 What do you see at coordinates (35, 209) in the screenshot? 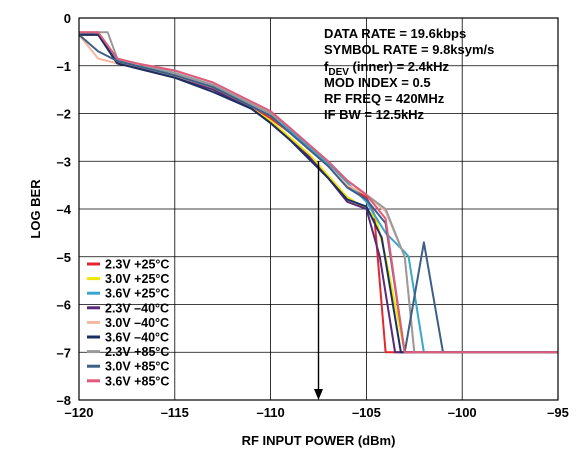
I see `y-axis-title: LOG BER` at bounding box center [35, 209].